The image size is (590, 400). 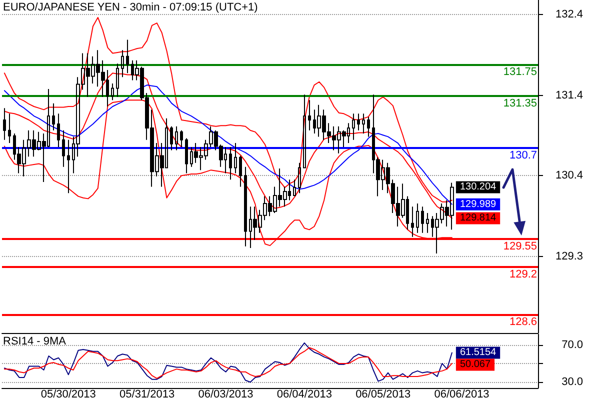 I want to click on data-label: 129.814, so click(x=478, y=218).